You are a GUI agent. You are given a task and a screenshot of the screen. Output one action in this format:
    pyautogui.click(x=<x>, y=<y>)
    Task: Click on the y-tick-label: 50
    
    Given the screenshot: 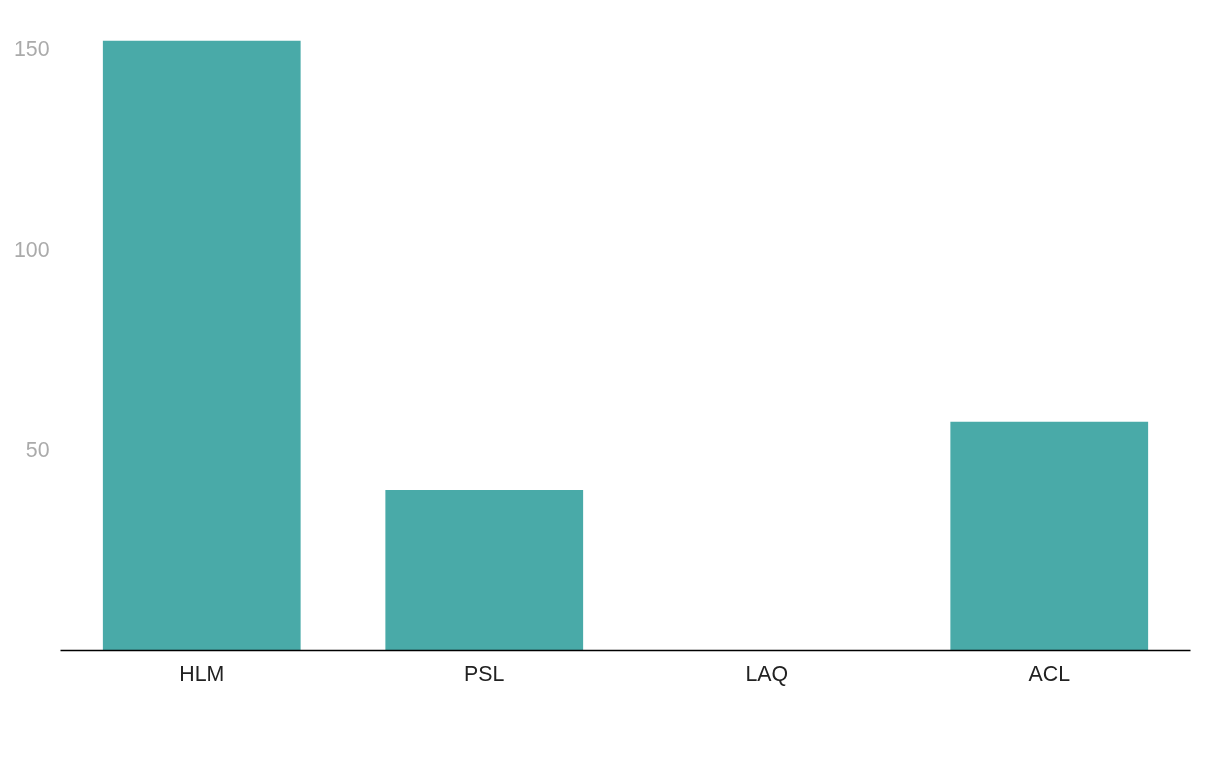 What is the action you would take?
    pyautogui.click(x=37, y=450)
    